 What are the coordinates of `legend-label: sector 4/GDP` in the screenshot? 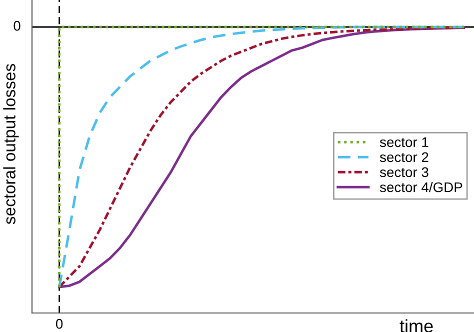 It's located at (421, 187).